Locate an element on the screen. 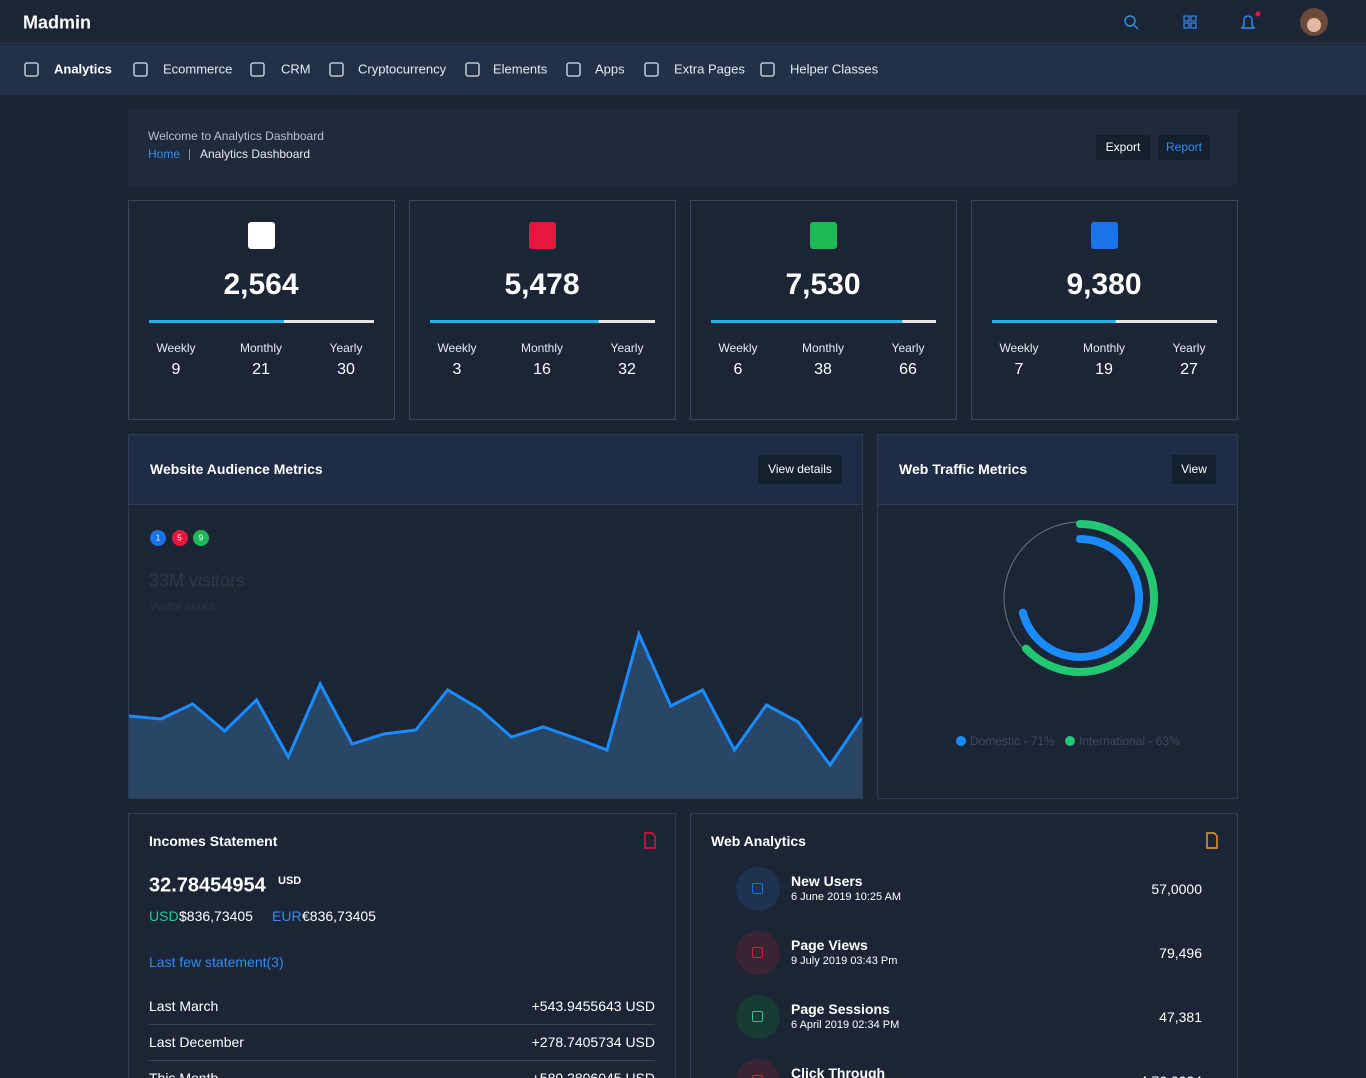 The image size is (1366, 1078). button-label: View is located at coordinates (1194, 469).